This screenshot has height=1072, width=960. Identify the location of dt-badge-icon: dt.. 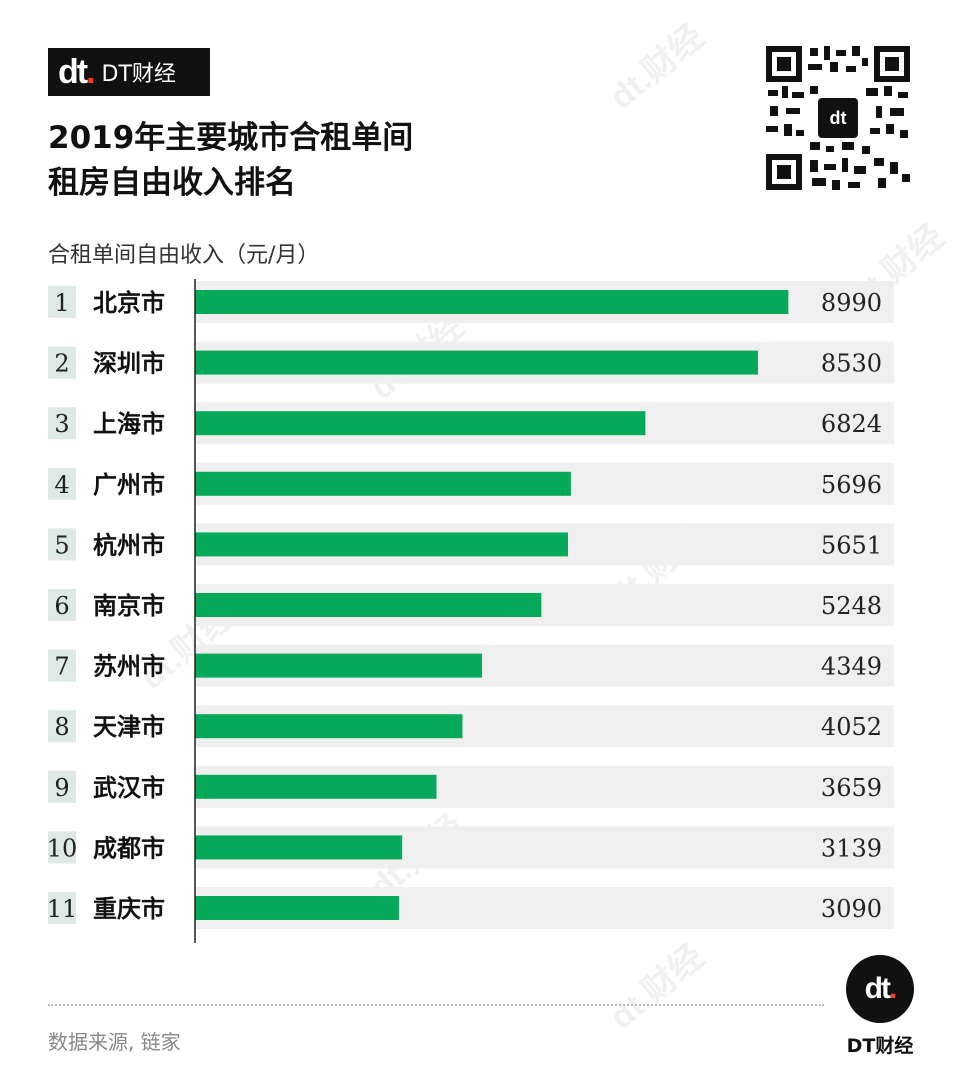
(880, 989).